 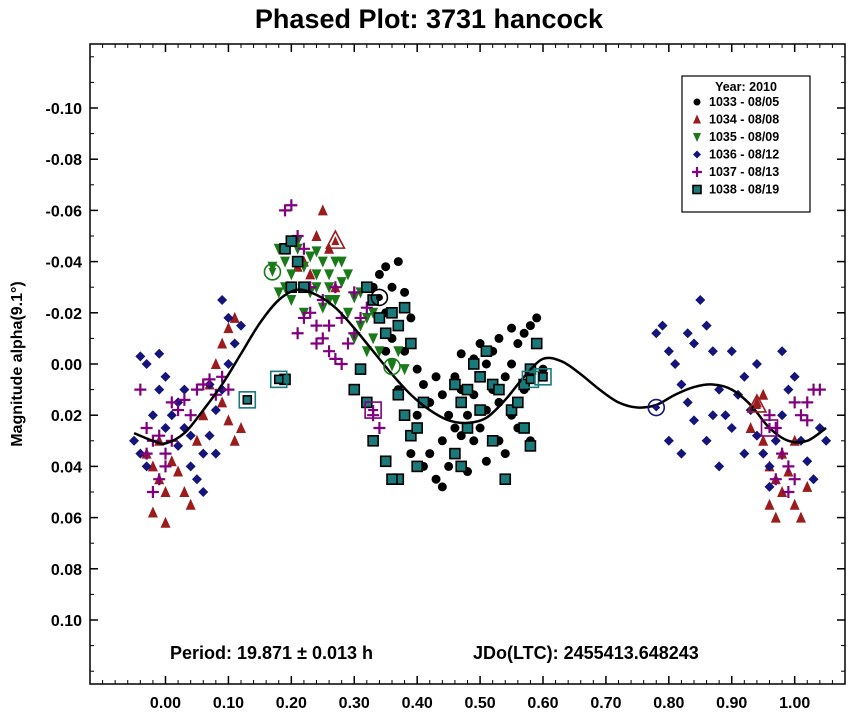 What do you see at coordinates (64, 109) in the screenshot?
I see `y-tick-label: -0.10` at bounding box center [64, 109].